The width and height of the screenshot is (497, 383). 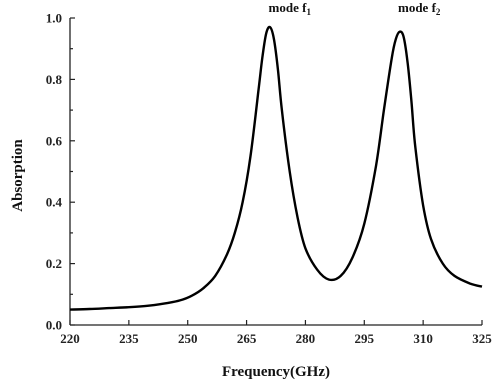 I want to click on y-tick-label: 0.4, so click(x=54, y=202).